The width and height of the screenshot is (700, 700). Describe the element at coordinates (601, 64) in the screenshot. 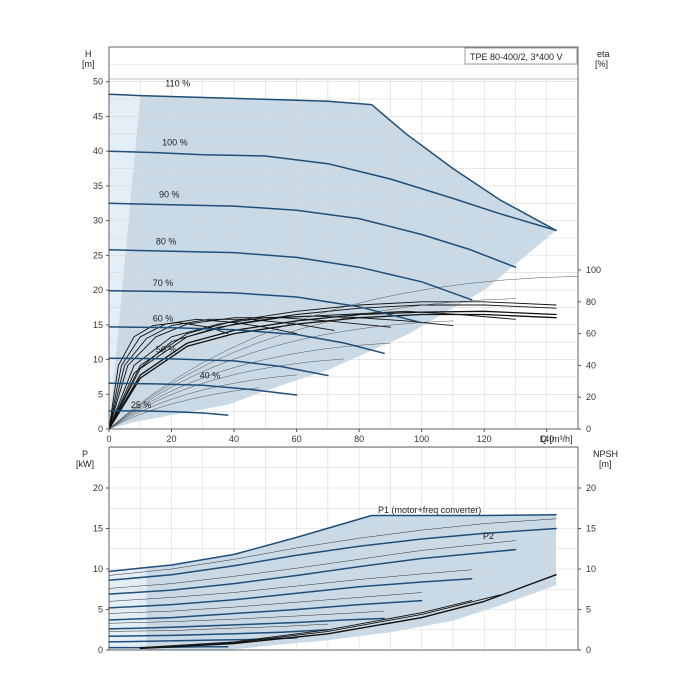

I see `top-y2-label-unit: [%]` at that location.